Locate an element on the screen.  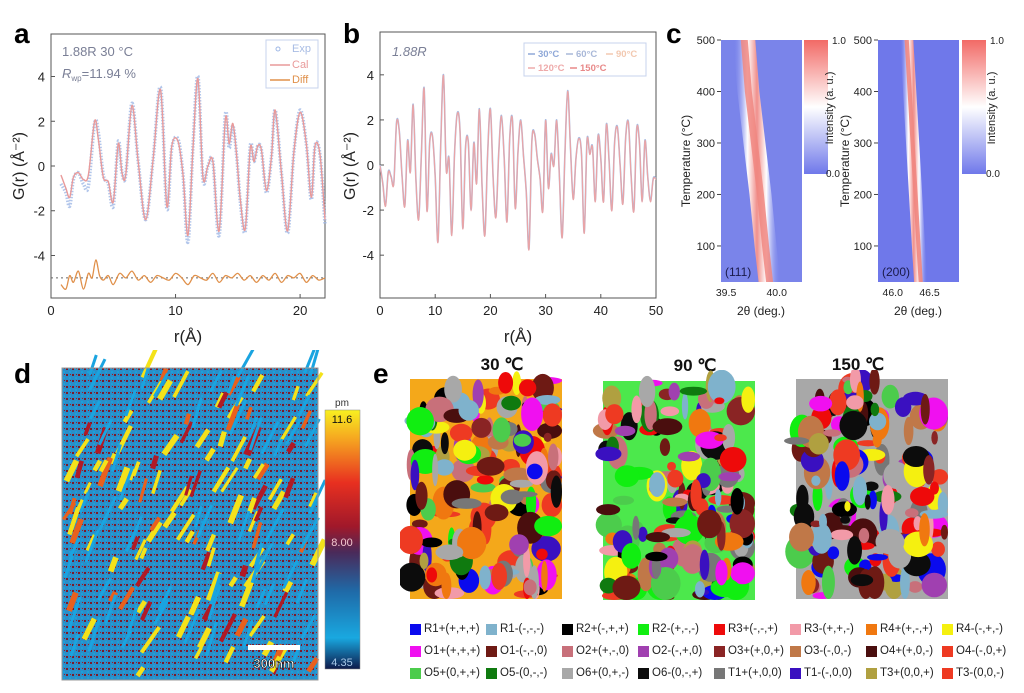
legend-item: R3+(-,-,+) is located at coordinates (752, 629).